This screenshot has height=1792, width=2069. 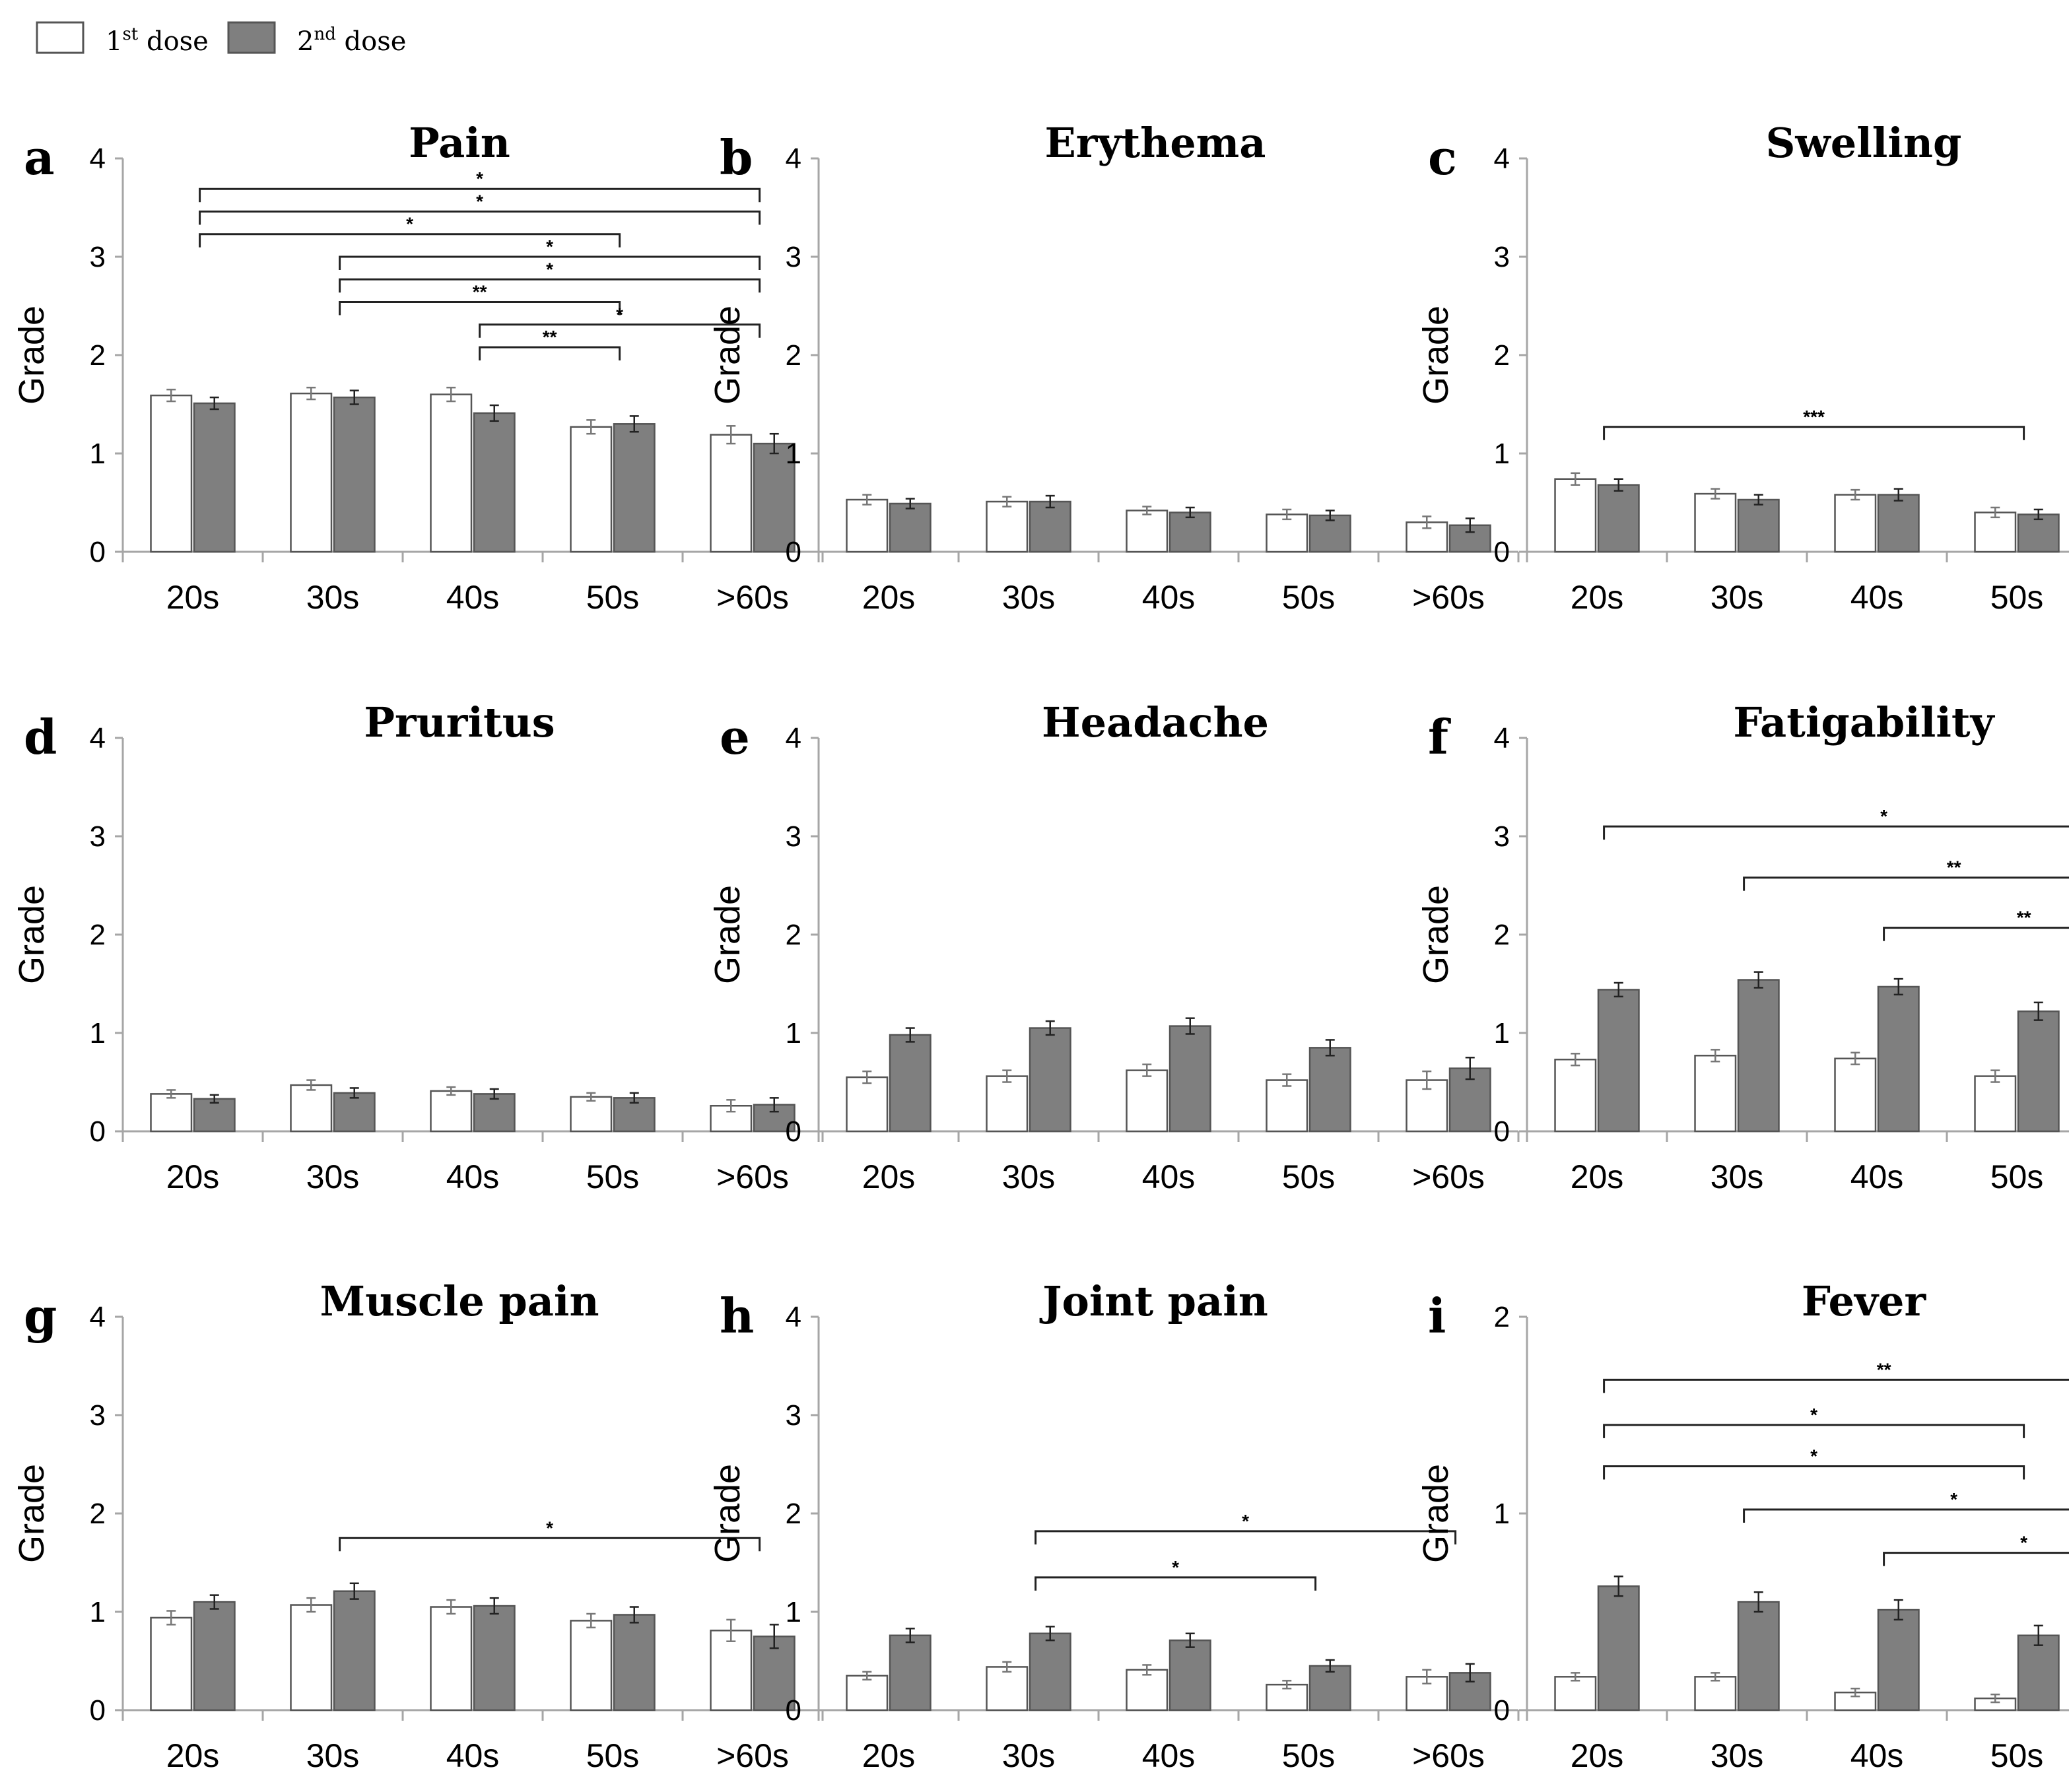 I want to click on panel-letter-c: c, so click(x=1442, y=157).